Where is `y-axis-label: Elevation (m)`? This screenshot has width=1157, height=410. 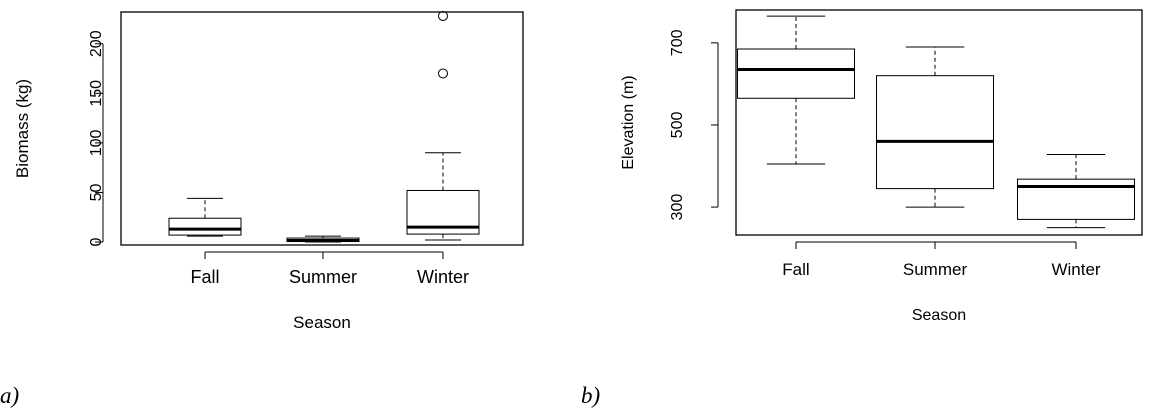 y-axis-label: Elevation (m) is located at coordinates (628, 122).